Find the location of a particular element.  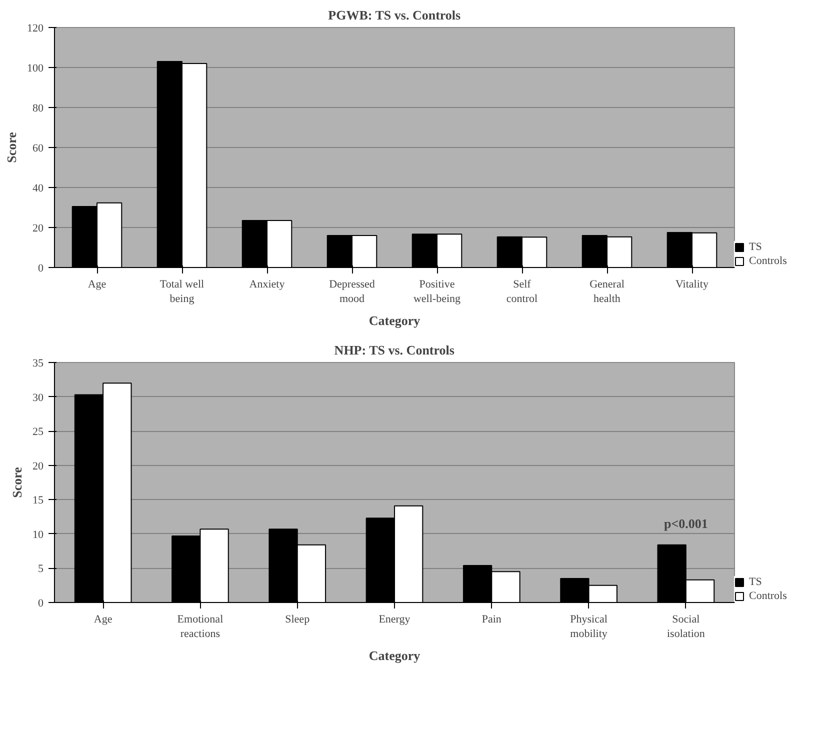

y-tick-label: 100 is located at coordinates (35, 68).